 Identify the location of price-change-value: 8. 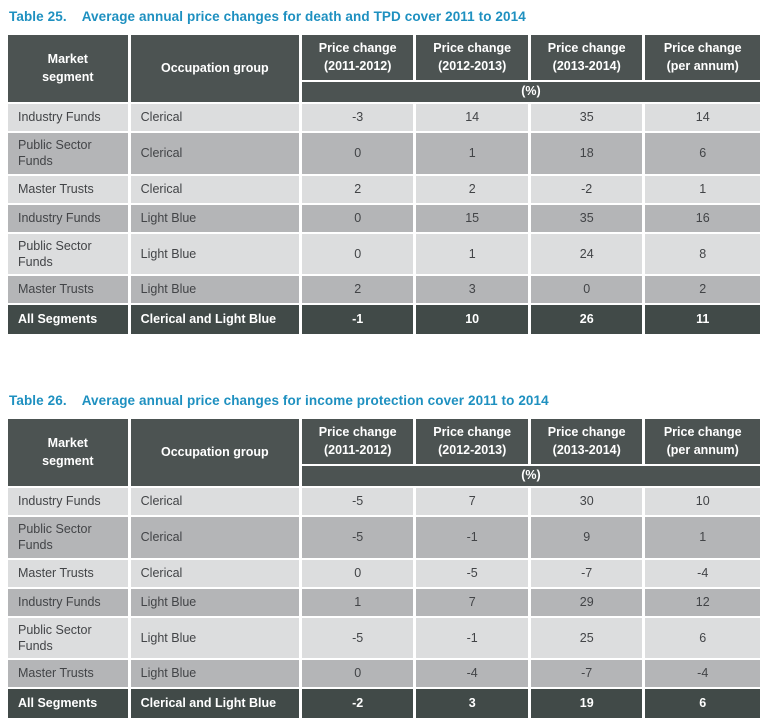
(702, 253).